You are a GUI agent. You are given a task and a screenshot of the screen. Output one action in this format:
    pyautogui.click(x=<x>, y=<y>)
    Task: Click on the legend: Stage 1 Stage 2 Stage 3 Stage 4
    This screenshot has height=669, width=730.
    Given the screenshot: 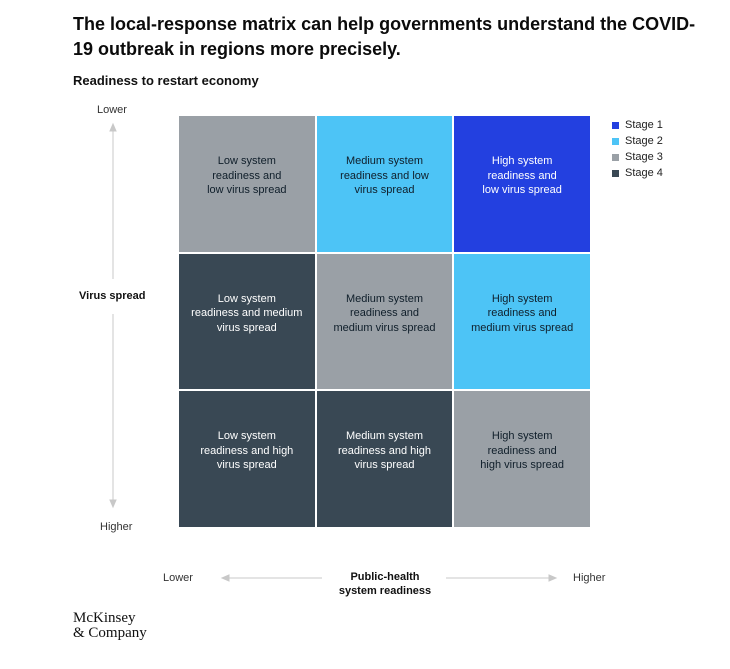 What is the action you would take?
    pyautogui.click(x=637, y=149)
    